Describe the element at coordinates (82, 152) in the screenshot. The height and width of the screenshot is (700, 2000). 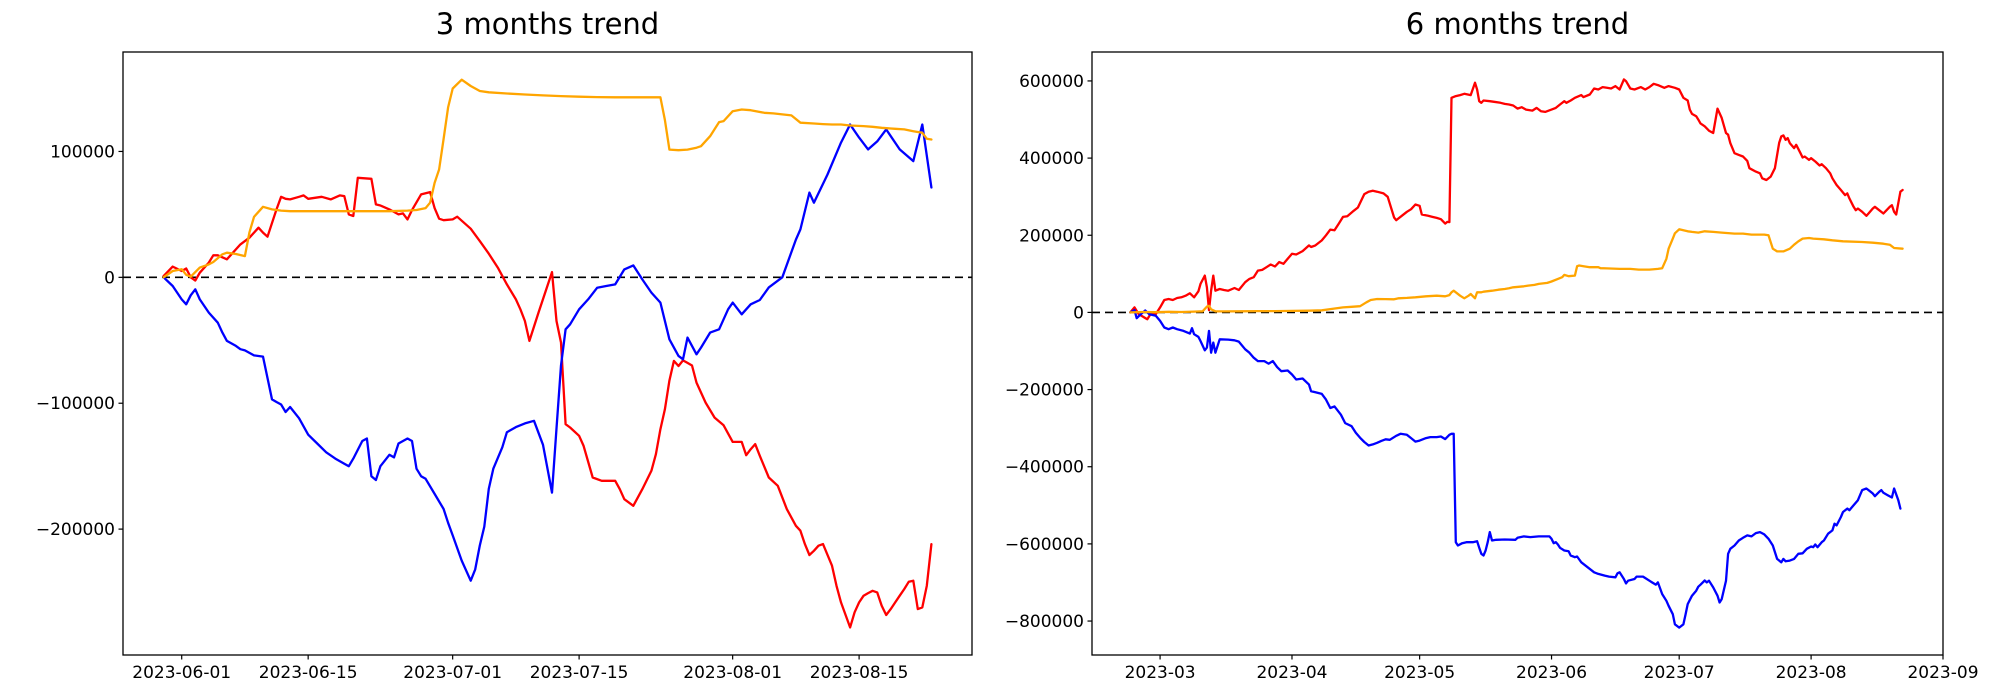
I see `y-tick-label: 100000` at that location.